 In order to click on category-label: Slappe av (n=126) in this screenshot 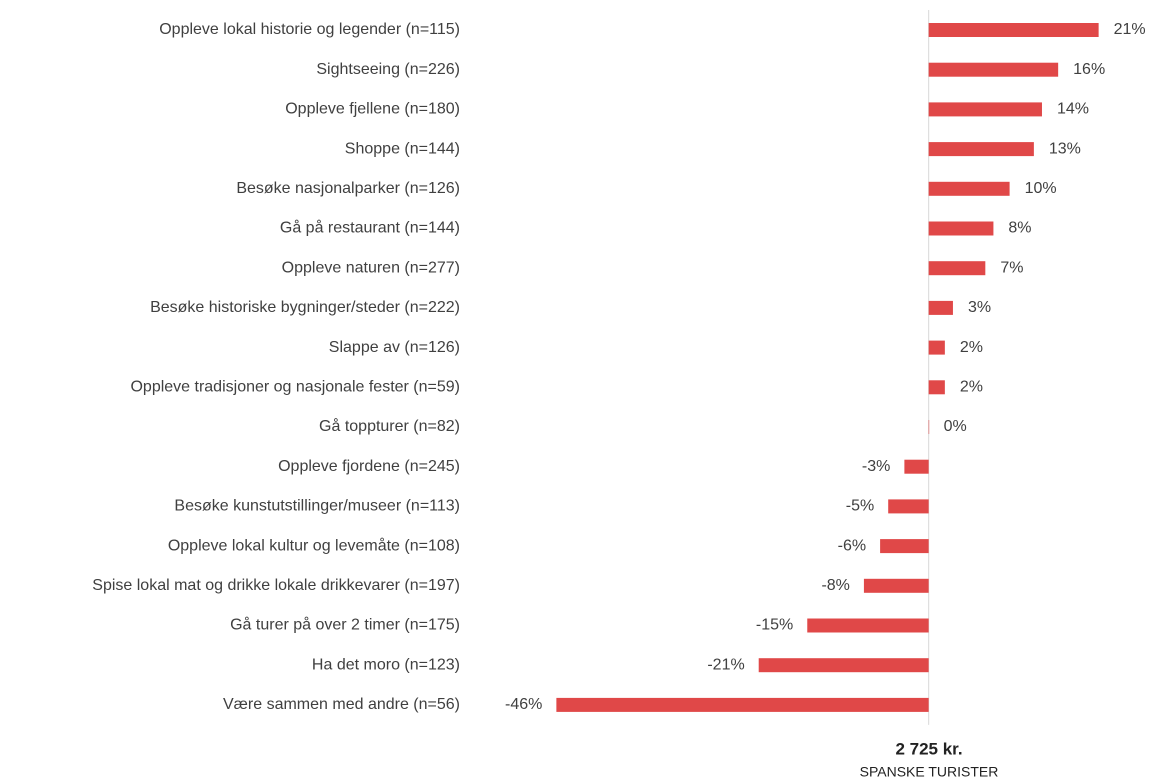, I will do `click(394, 347)`.